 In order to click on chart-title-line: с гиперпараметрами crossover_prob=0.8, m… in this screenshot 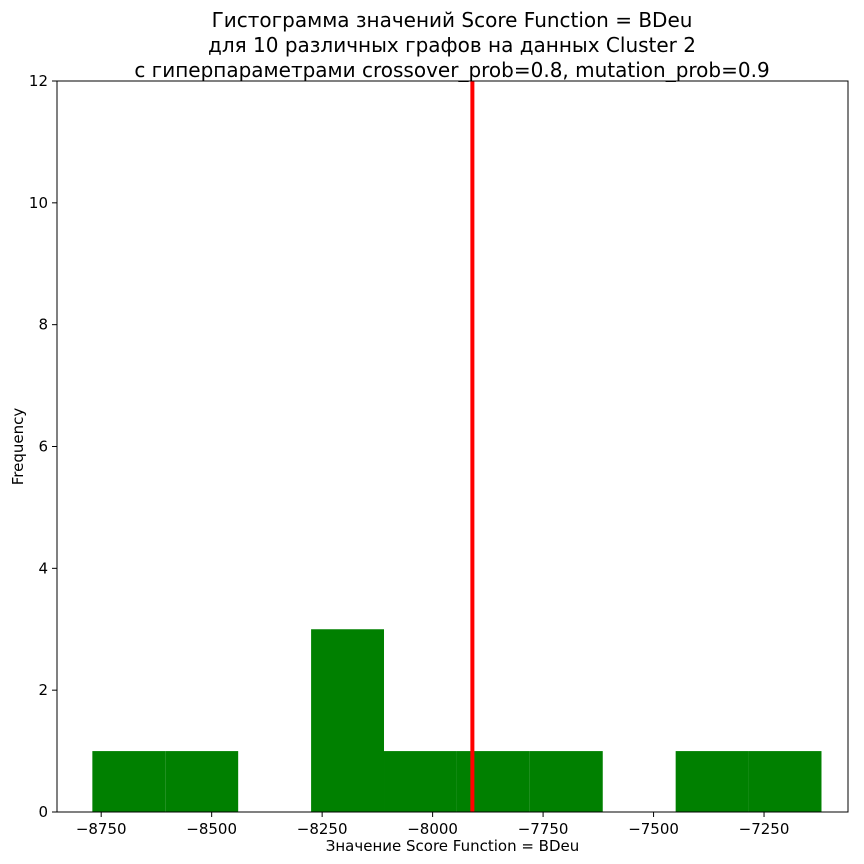, I will do `click(451, 70)`.